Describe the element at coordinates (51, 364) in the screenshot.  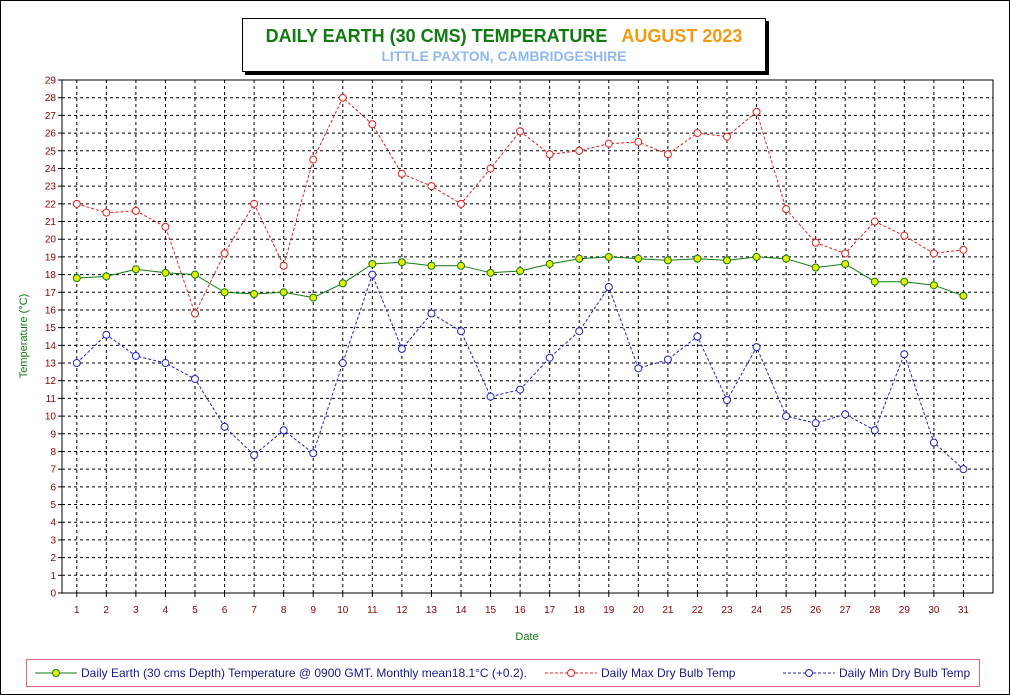
I see `y-tick-label: 13` at that location.